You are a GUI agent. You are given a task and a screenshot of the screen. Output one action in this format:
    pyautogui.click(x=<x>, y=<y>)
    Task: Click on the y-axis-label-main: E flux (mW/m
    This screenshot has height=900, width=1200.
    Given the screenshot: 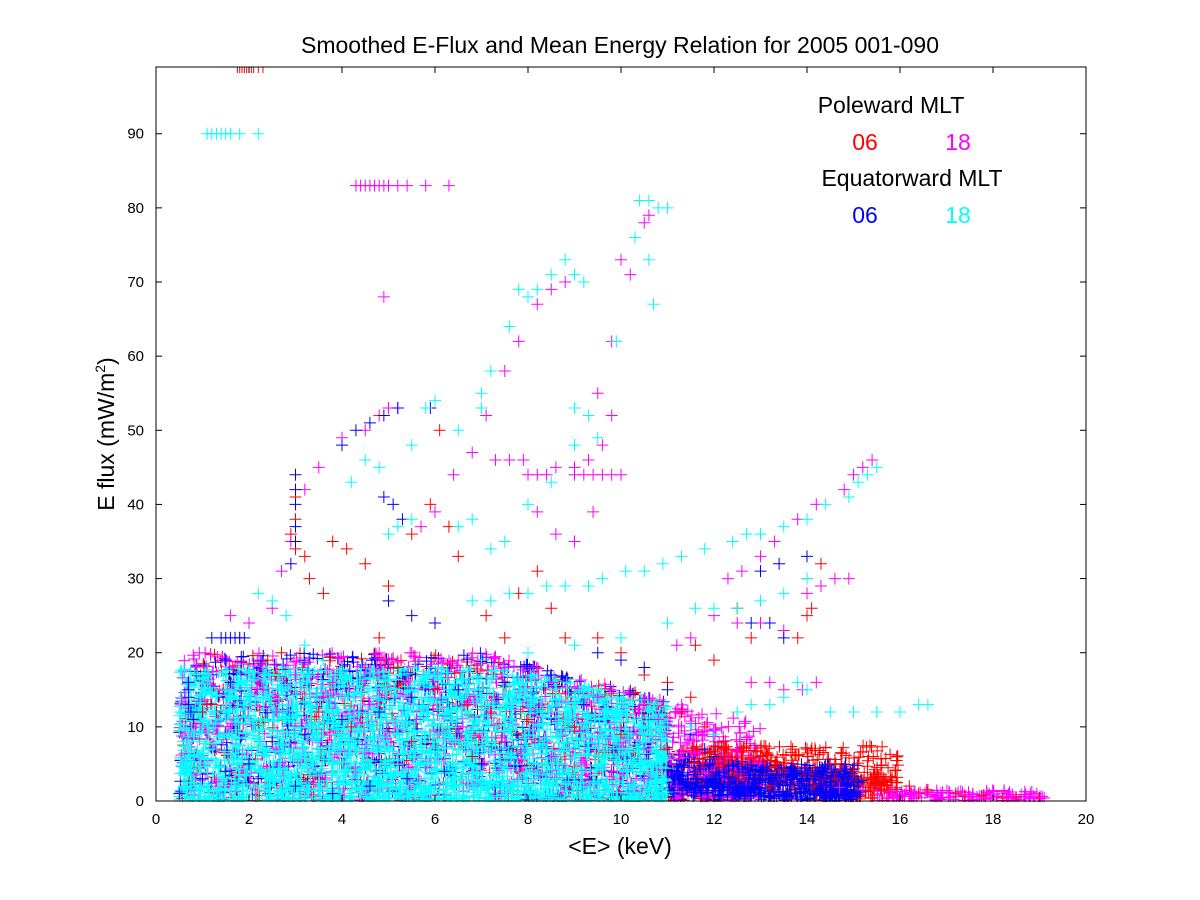 What is the action you would take?
    pyautogui.click(x=106, y=442)
    